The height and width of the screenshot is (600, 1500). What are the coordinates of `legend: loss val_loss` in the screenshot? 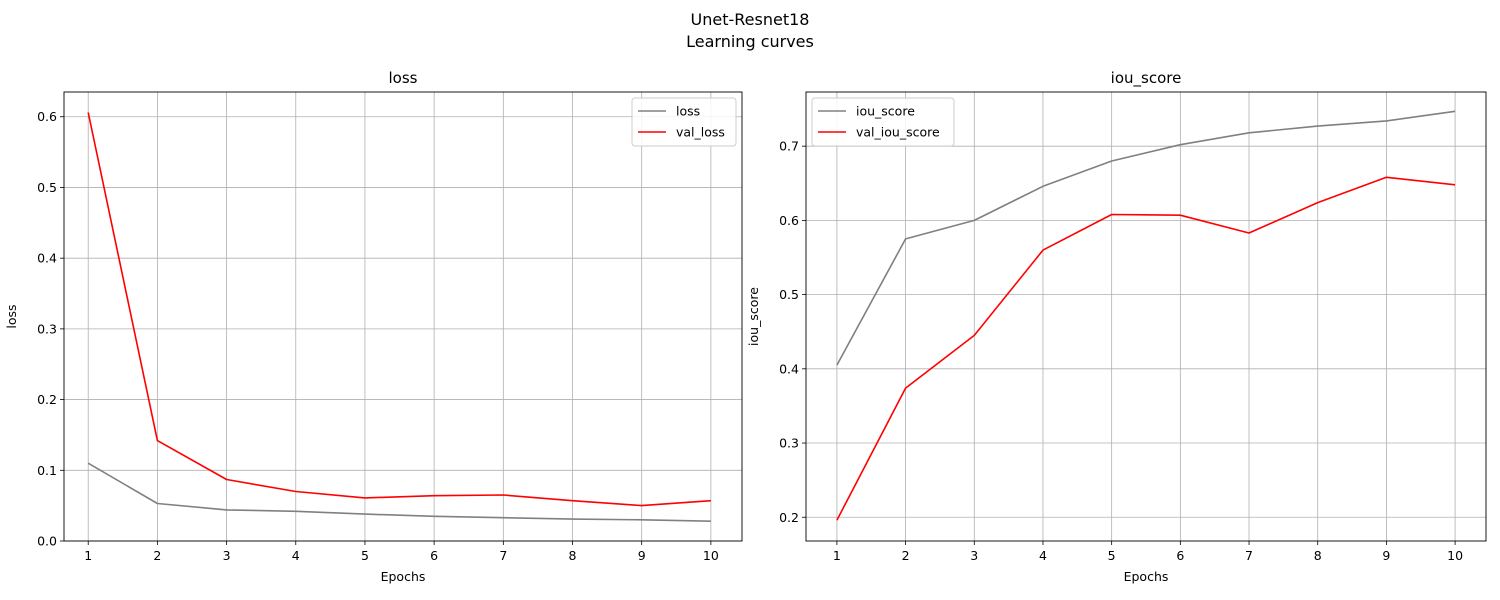 It's located at (684, 122).